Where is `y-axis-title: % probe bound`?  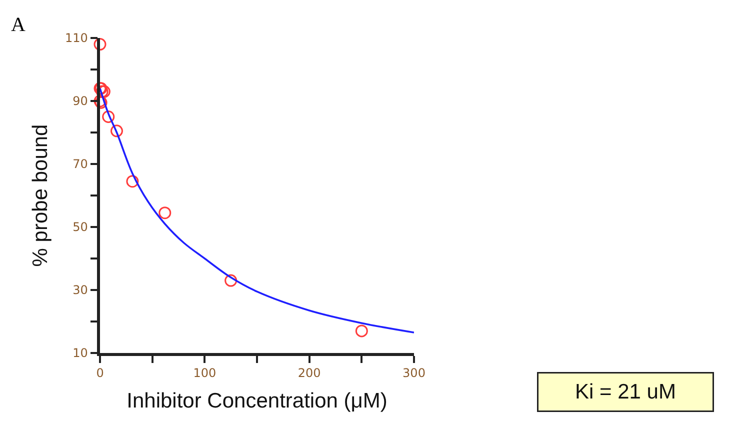
y-axis-title: % probe bound is located at coordinates (40, 195).